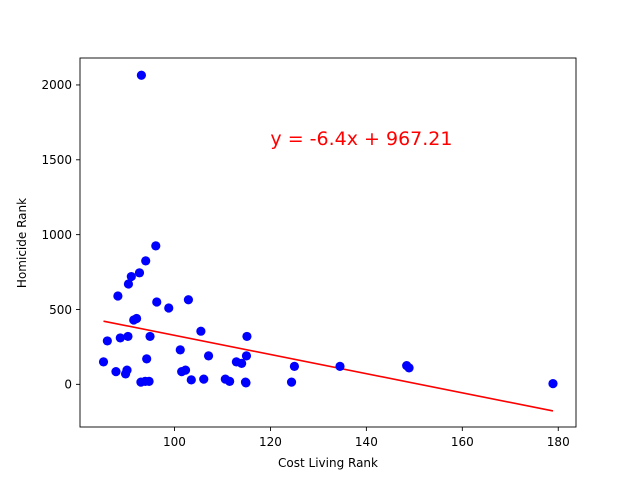 The width and height of the screenshot is (640, 480). I want to click on x-tick-label: 160, so click(462, 442).